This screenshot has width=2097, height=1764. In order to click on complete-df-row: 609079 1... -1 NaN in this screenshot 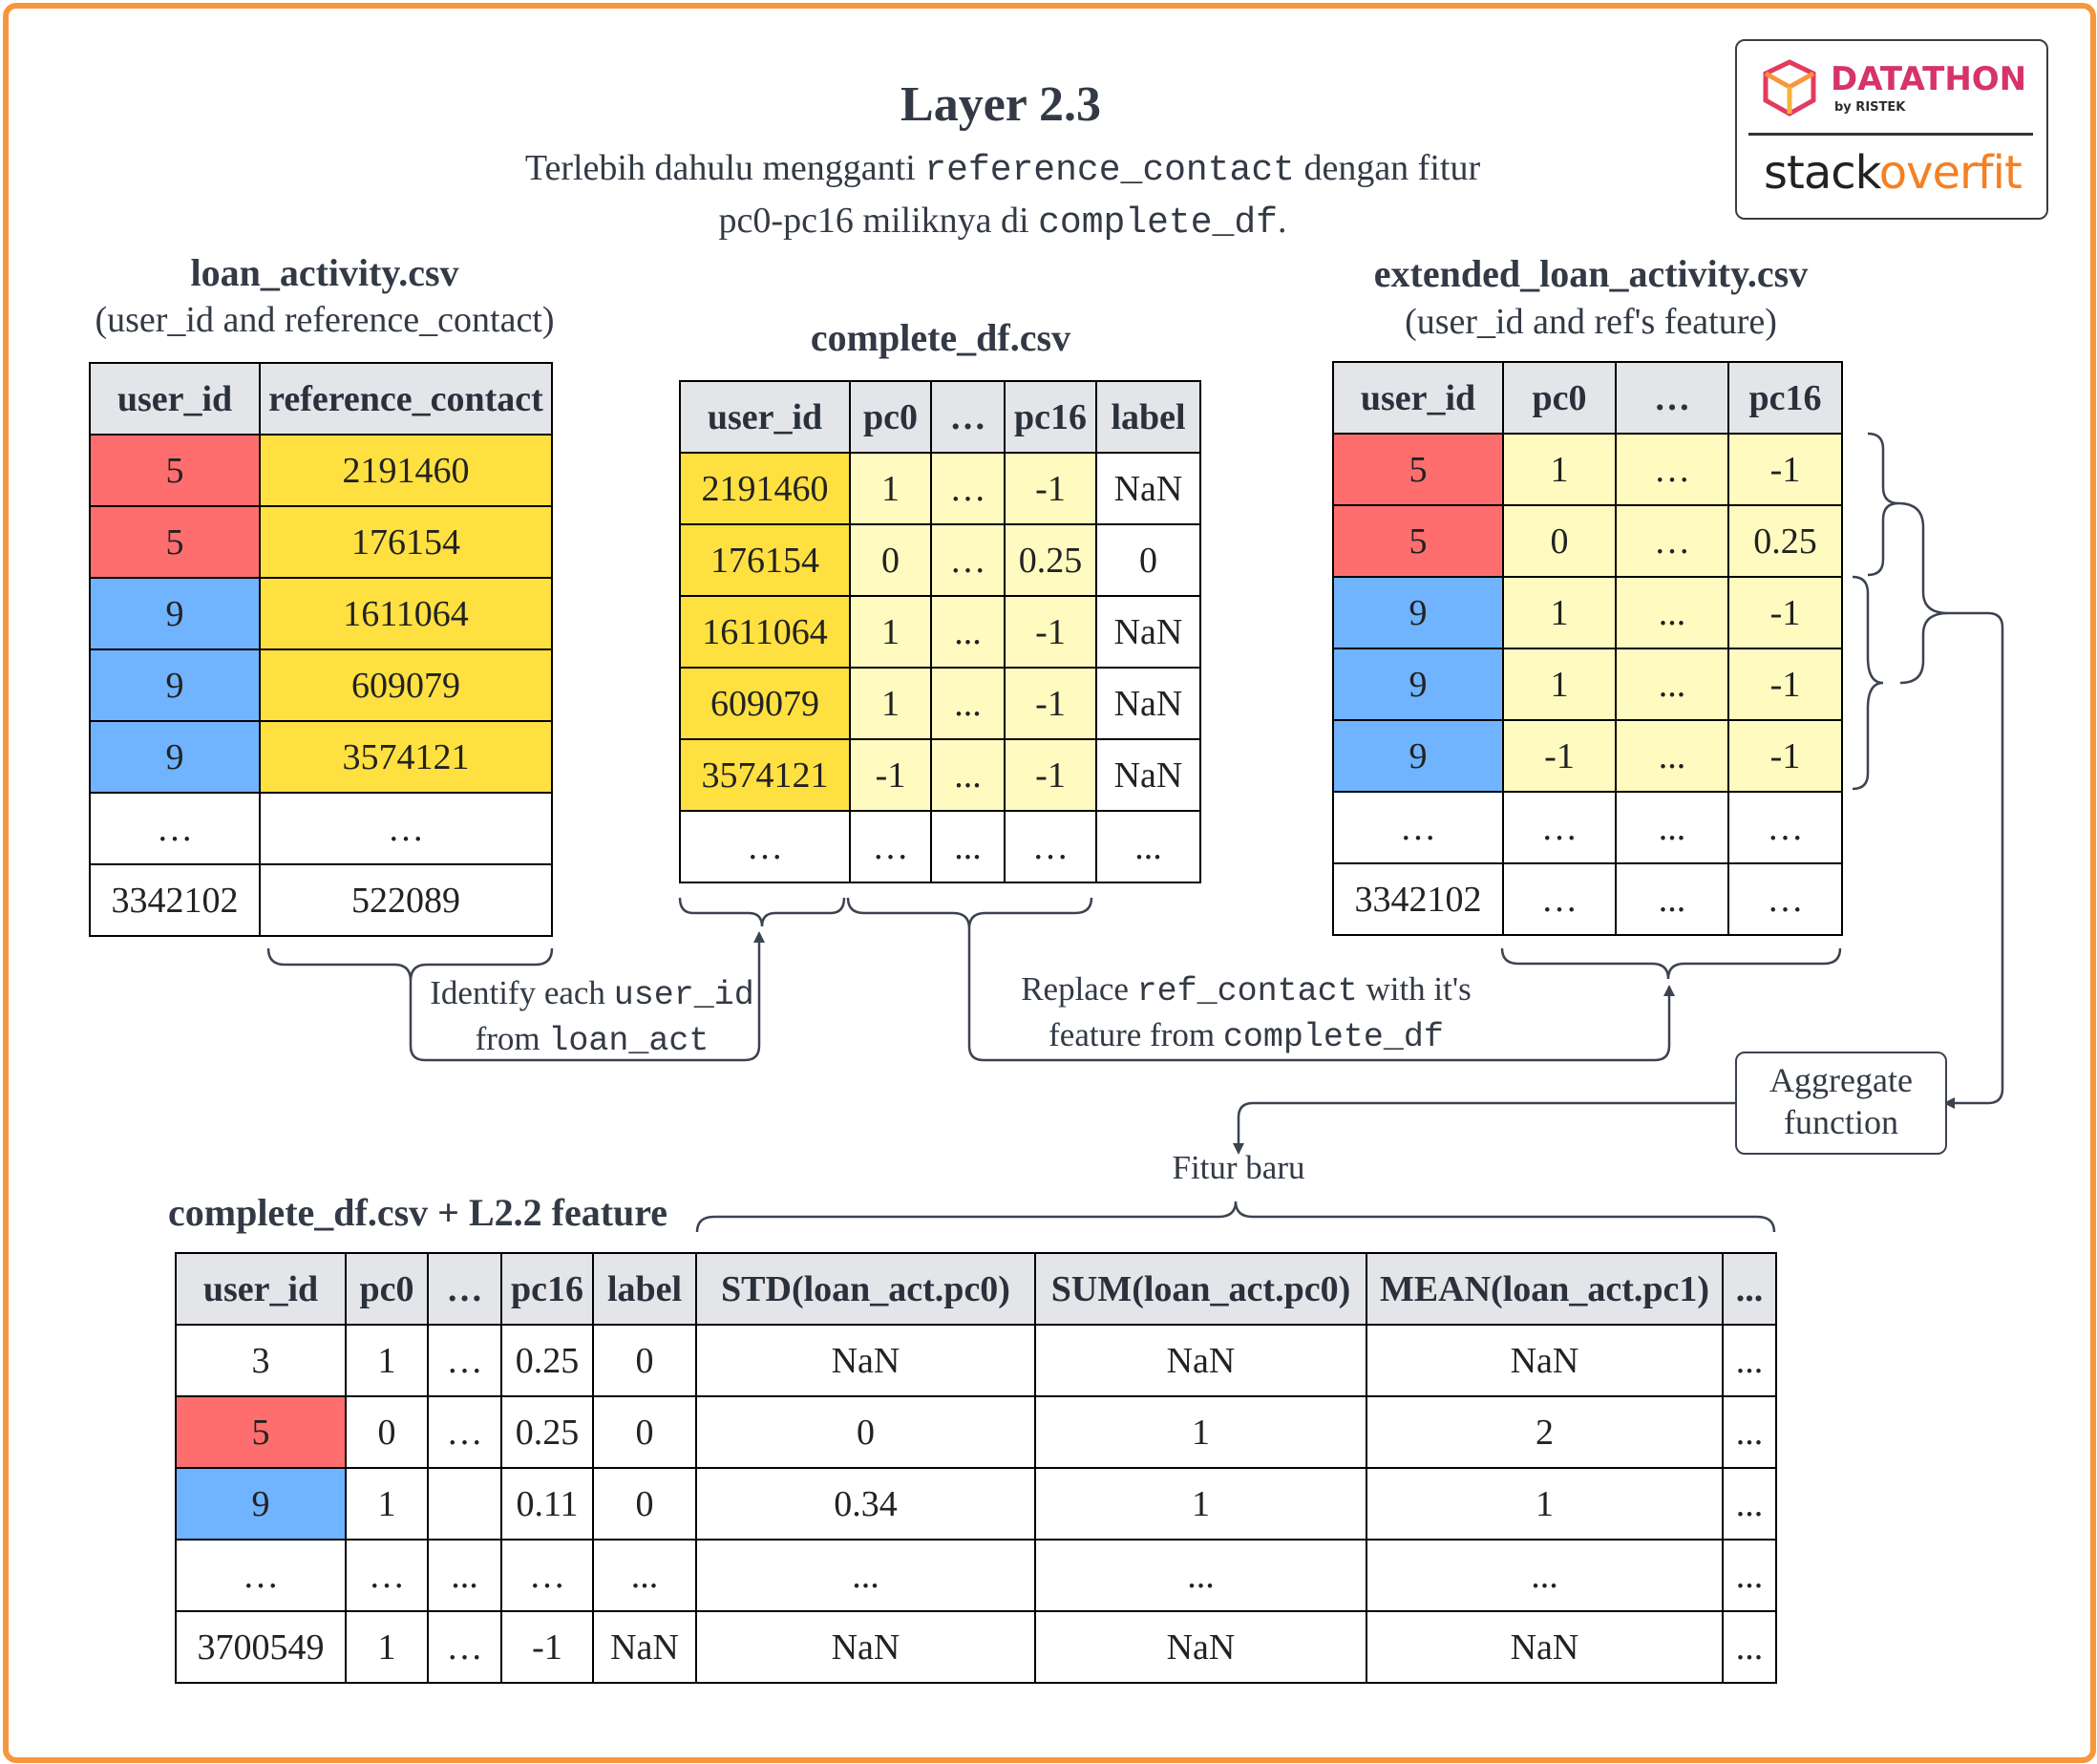, I will do `click(940, 703)`.